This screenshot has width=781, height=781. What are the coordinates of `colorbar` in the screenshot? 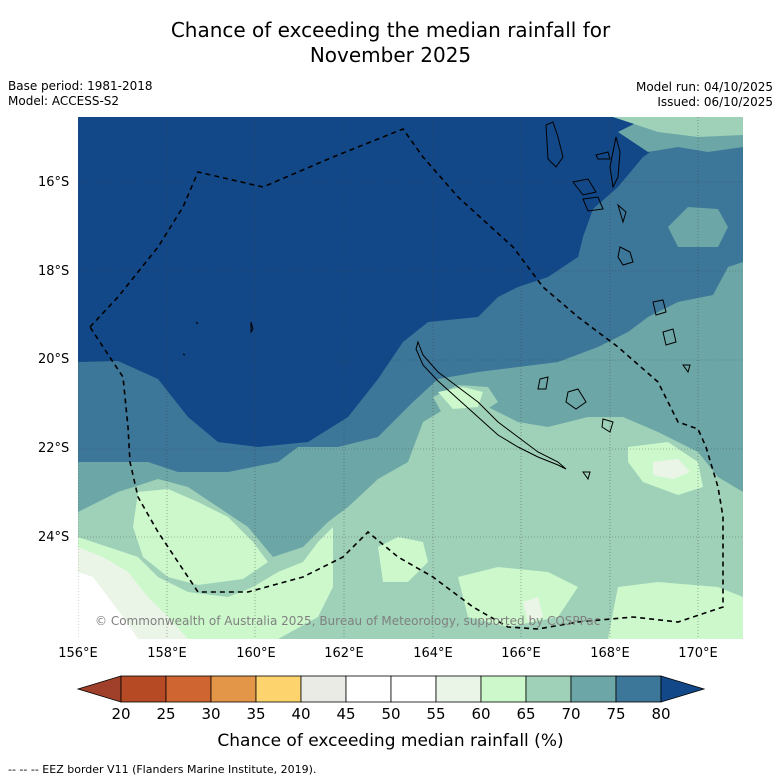 It's located at (391, 689).